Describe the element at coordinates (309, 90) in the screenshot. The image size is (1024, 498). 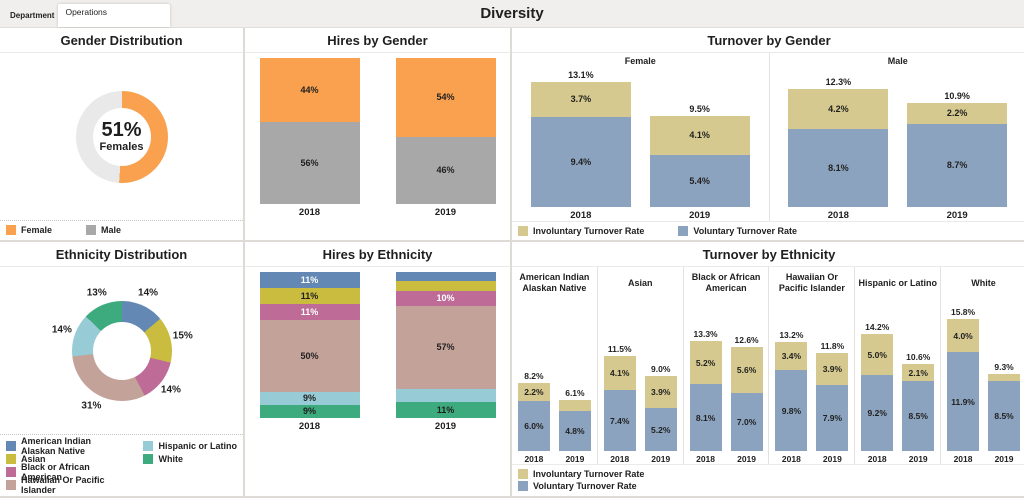
I see `segment-female: 44%` at that location.